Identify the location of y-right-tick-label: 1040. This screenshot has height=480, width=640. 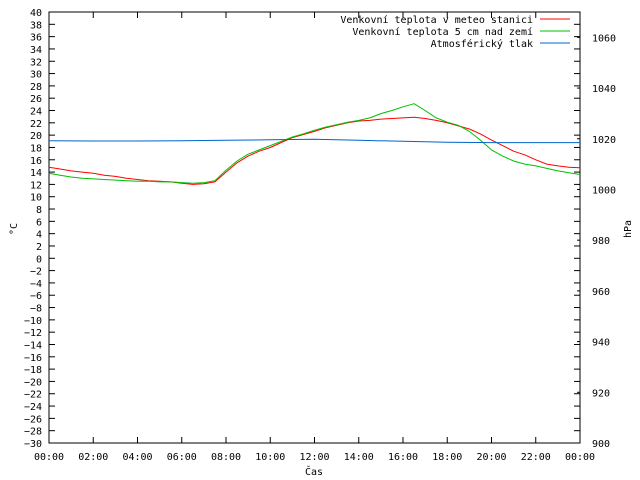
(604, 89).